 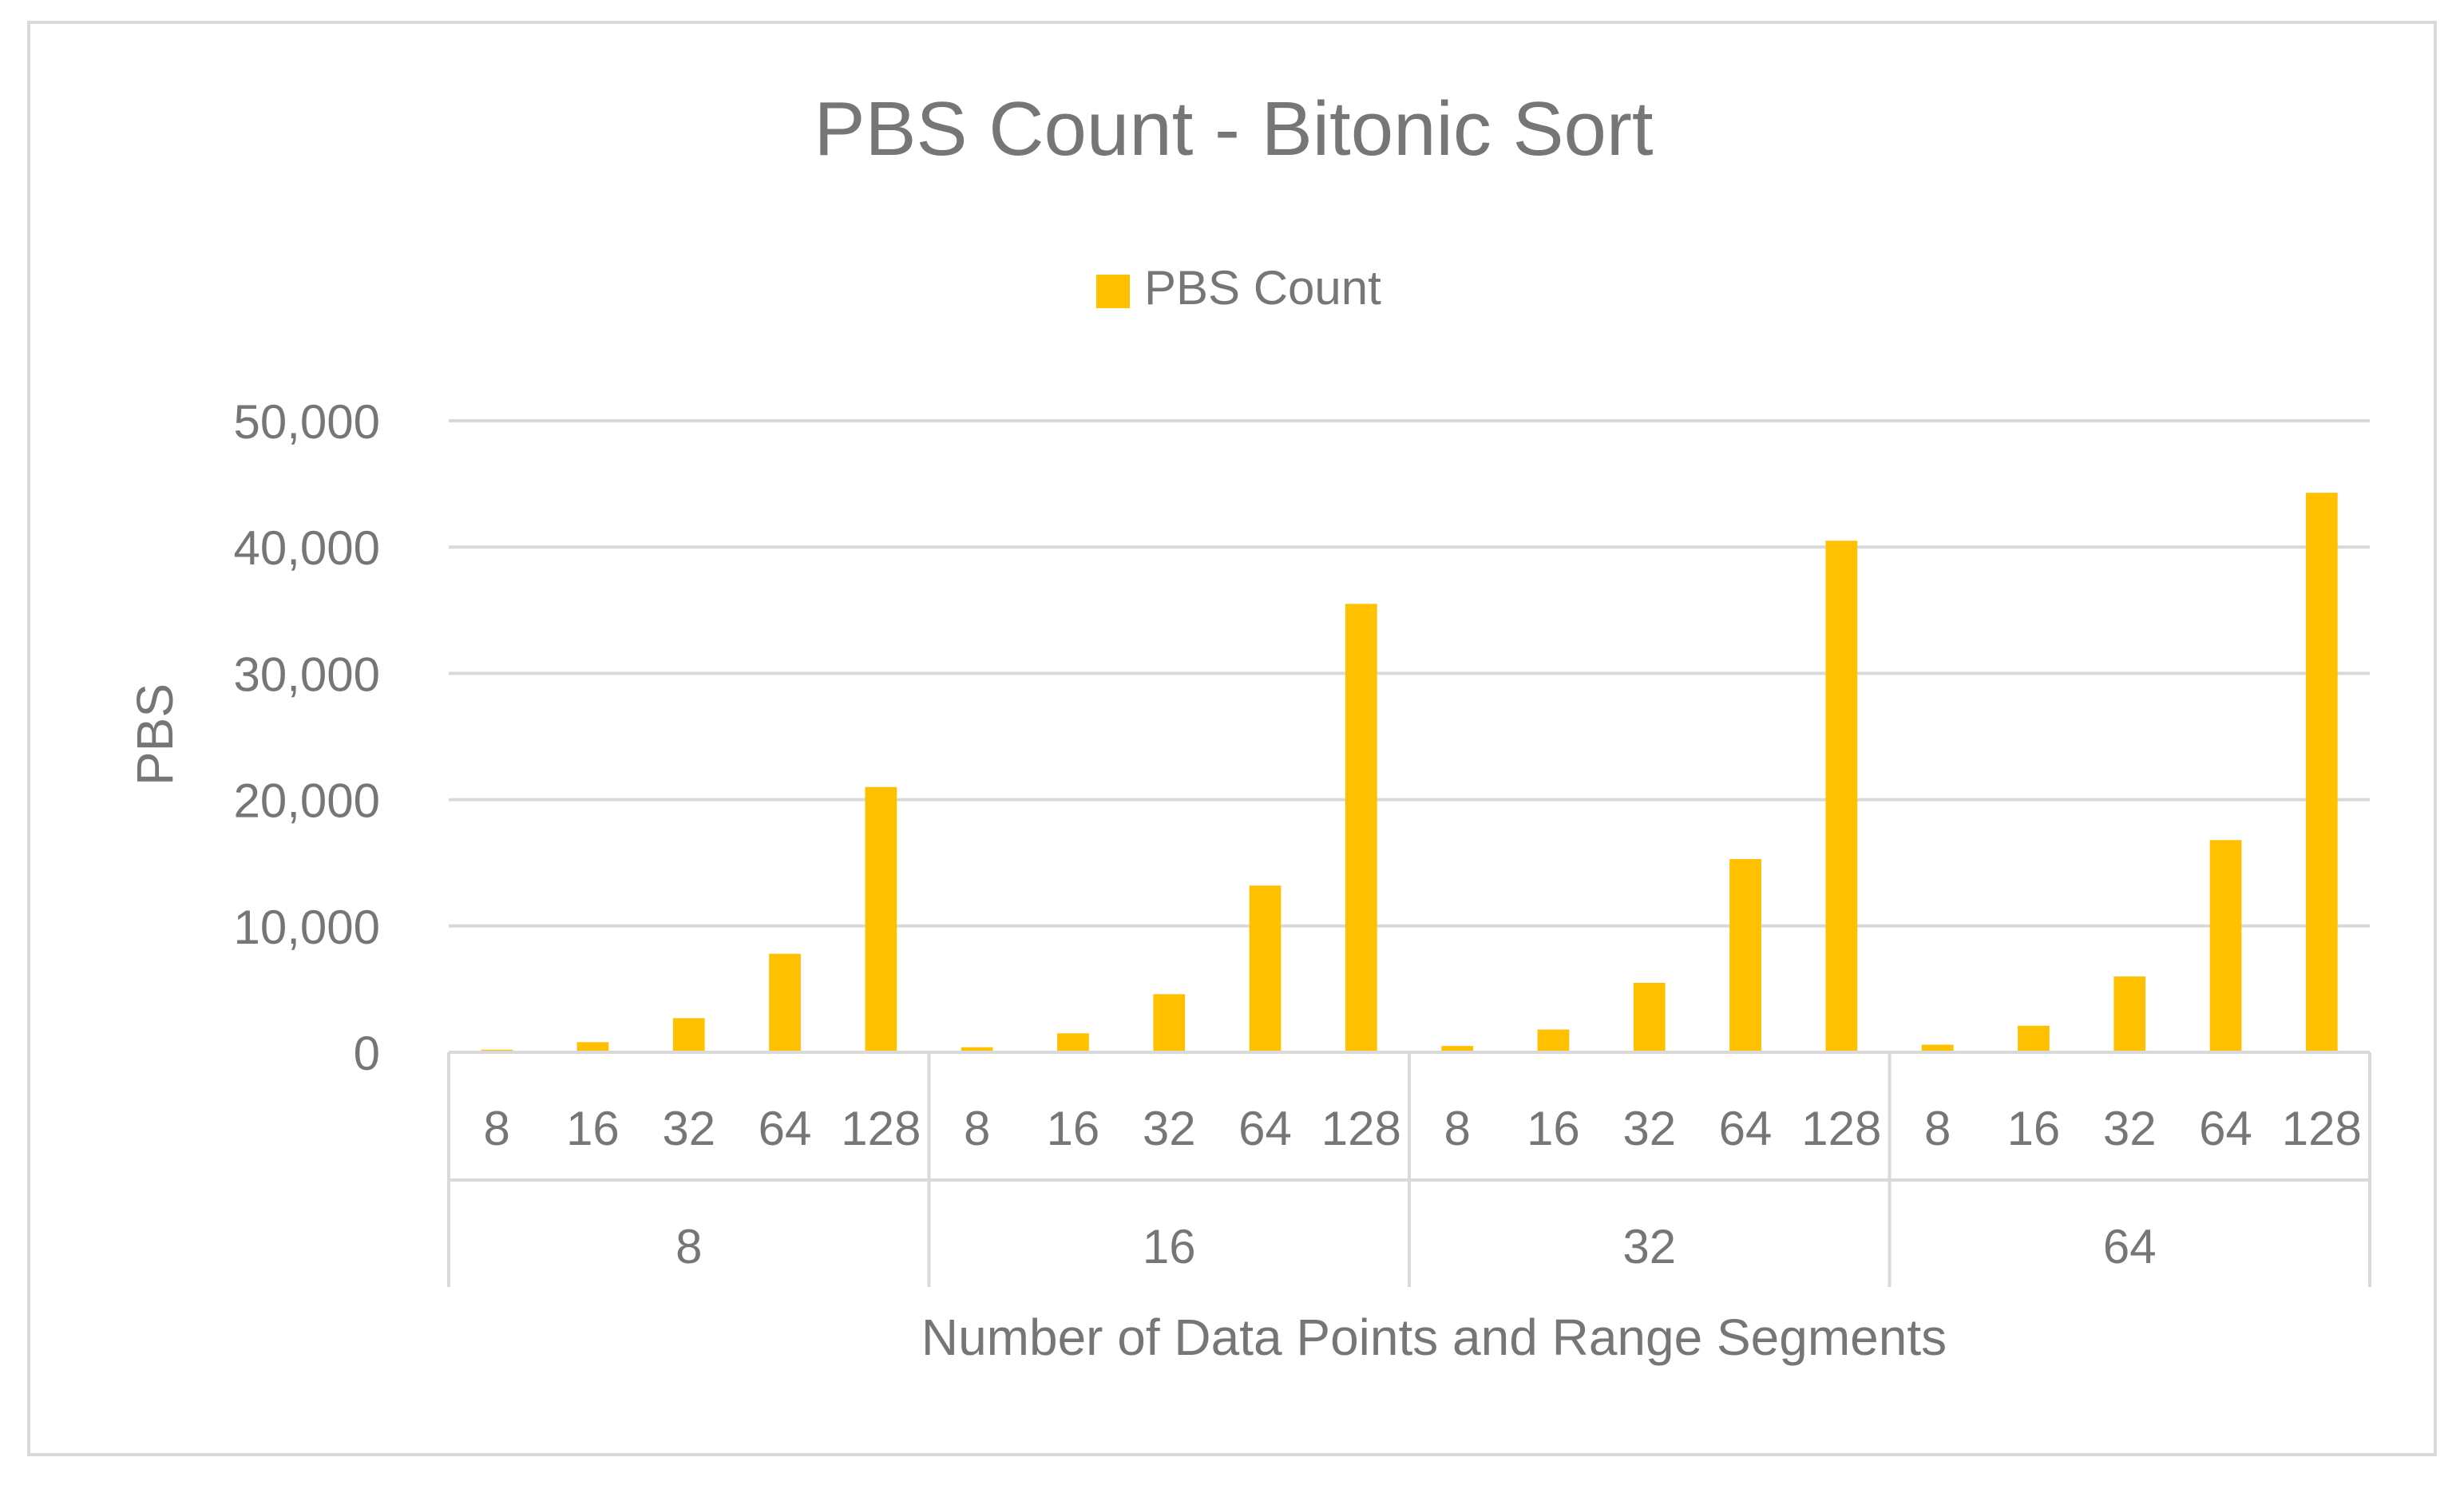 I want to click on x-axis, so click(x=1409, y=1169).